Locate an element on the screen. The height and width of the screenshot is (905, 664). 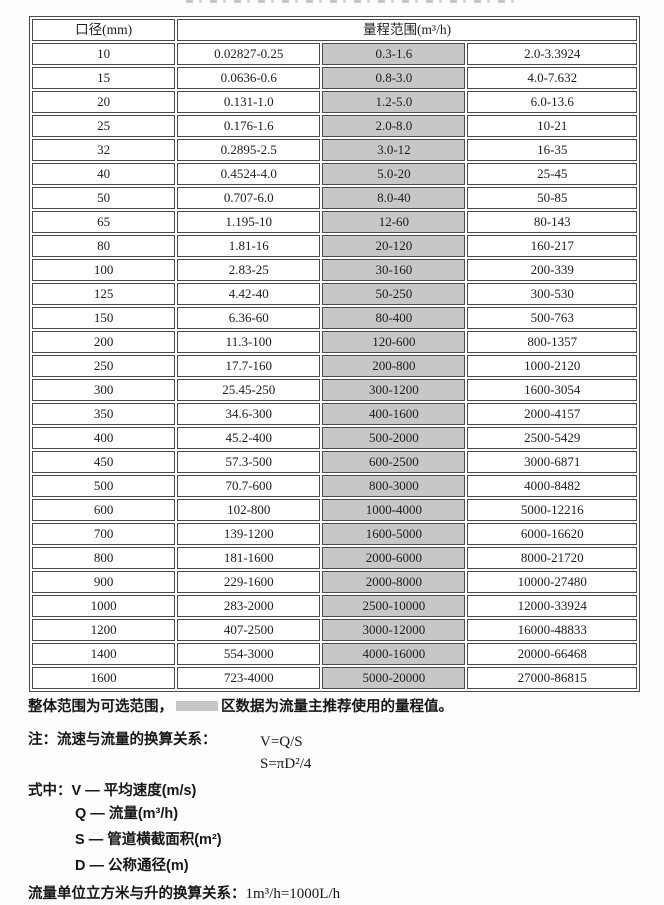
diameter-cell: 350 is located at coordinates (104, 414).